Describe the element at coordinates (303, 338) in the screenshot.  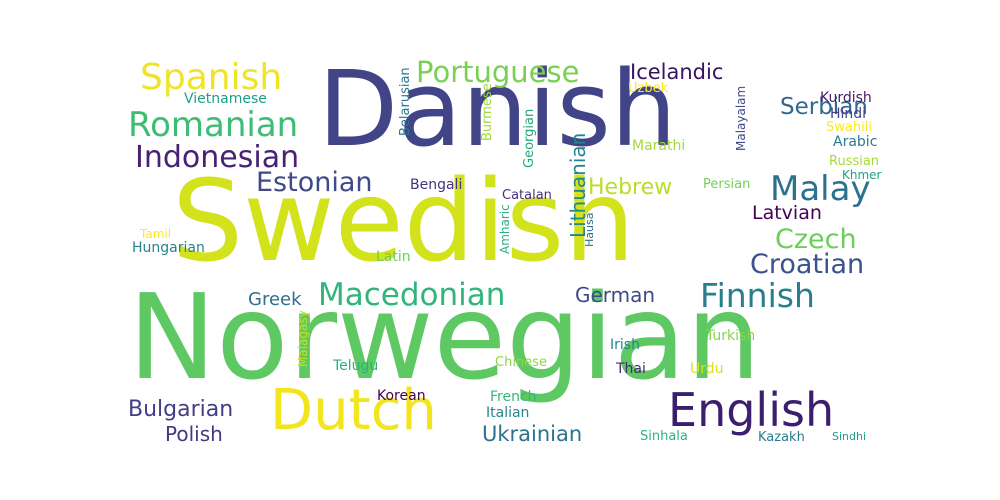
I see `word-malagasy: Malagasy` at that location.